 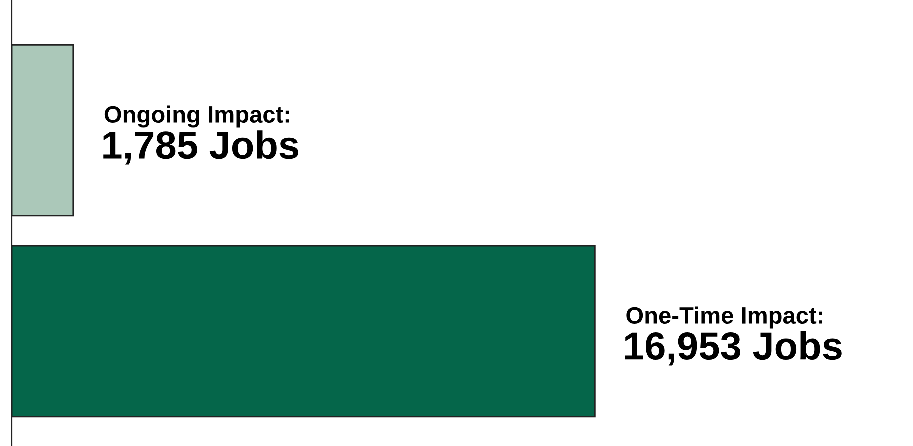 What do you see at coordinates (197, 117) in the screenshot?
I see `annotation: Ongoing Impact:` at bounding box center [197, 117].